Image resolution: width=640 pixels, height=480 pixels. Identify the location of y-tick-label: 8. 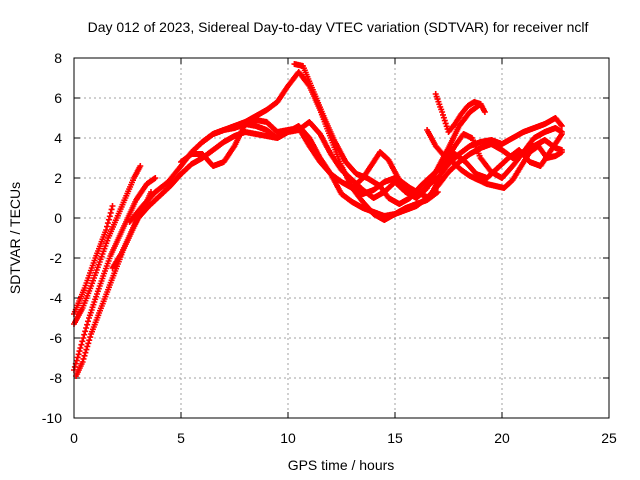
(58, 58).